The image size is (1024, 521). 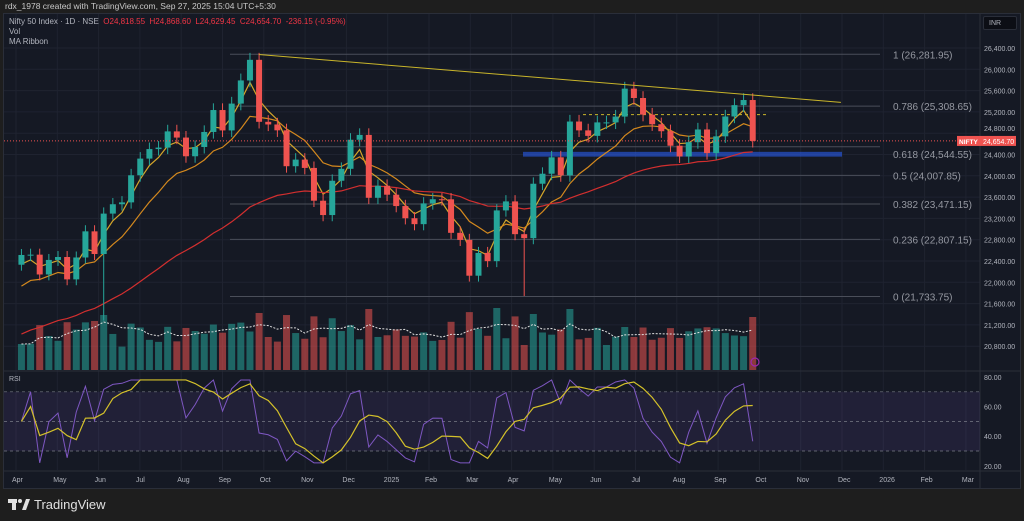 I want to click on x-tick-label: 2026, so click(x=887, y=480).